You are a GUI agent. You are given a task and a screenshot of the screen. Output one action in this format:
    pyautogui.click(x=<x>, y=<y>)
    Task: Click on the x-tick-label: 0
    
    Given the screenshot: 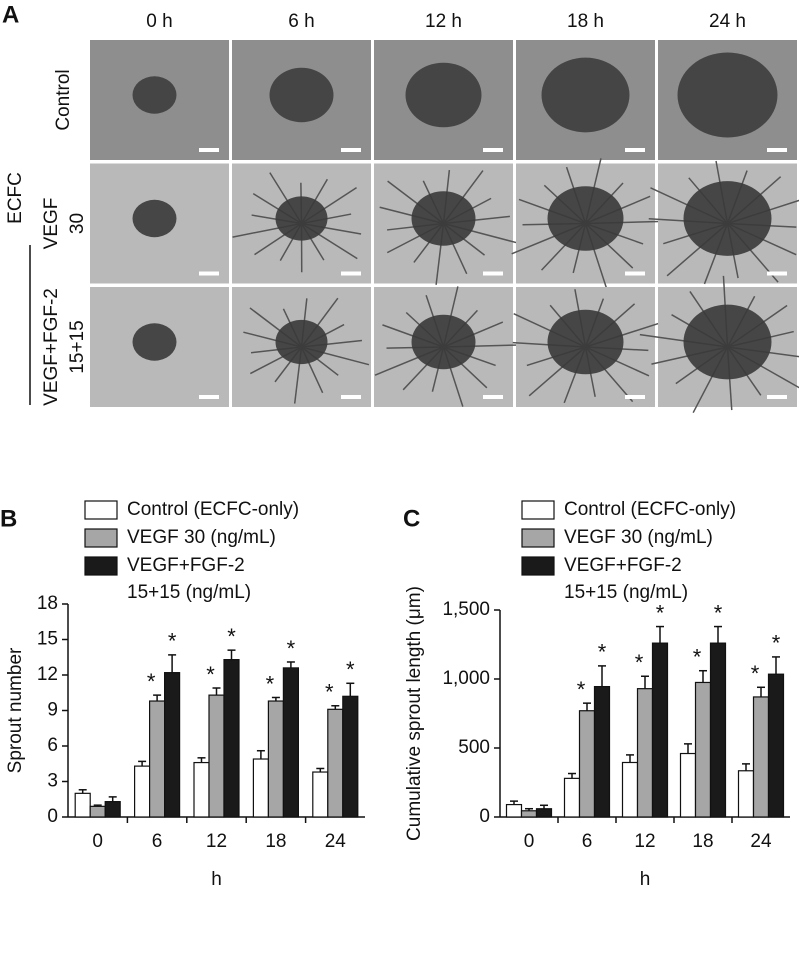 What is the action you would take?
    pyautogui.click(x=529, y=841)
    